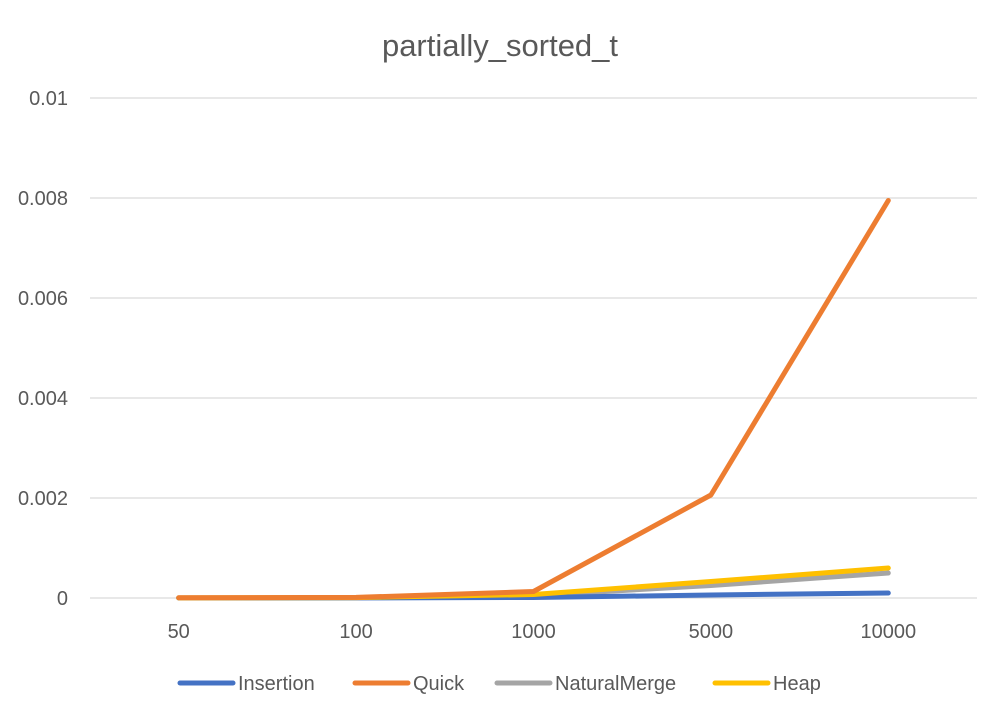 The image size is (1000, 716). What do you see at coordinates (43, 299) in the screenshot?
I see `y-tick-label: 0.006` at bounding box center [43, 299].